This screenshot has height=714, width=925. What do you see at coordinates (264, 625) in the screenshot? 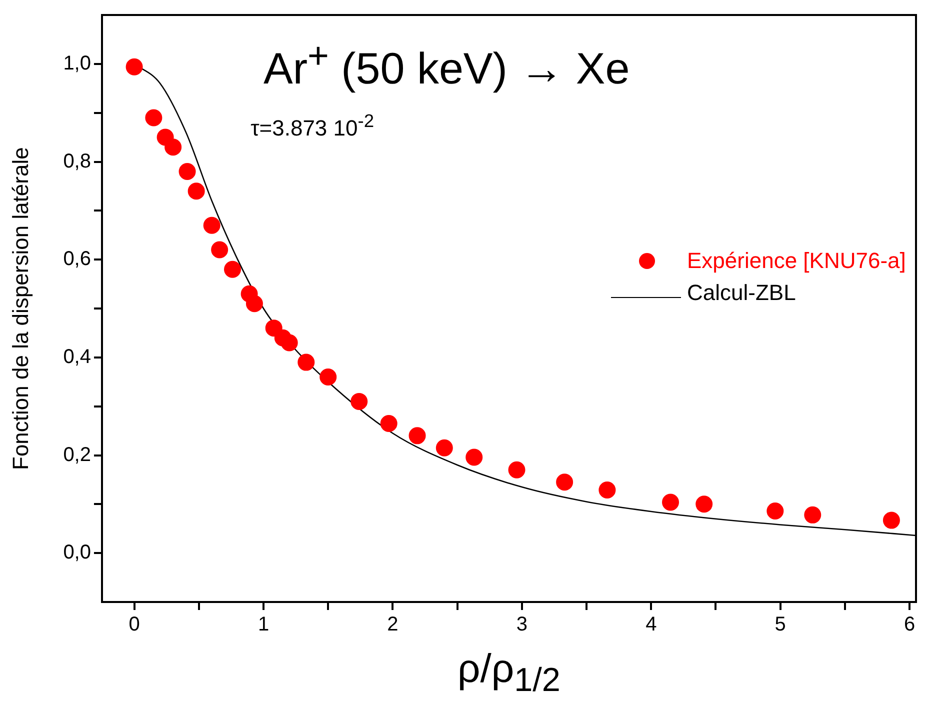
I see `x-tick-label: 1` at bounding box center [264, 625].